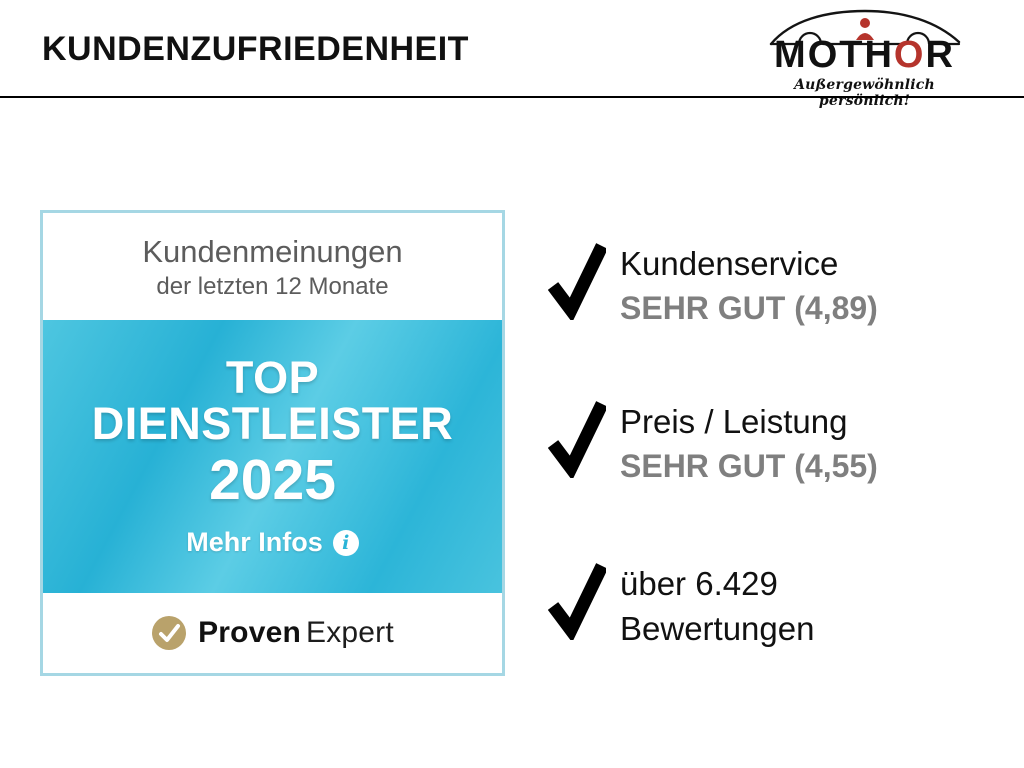 The width and height of the screenshot is (1024, 768). I want to click on provenexpert-wordmark-regular: Expert, so click(350, 632).